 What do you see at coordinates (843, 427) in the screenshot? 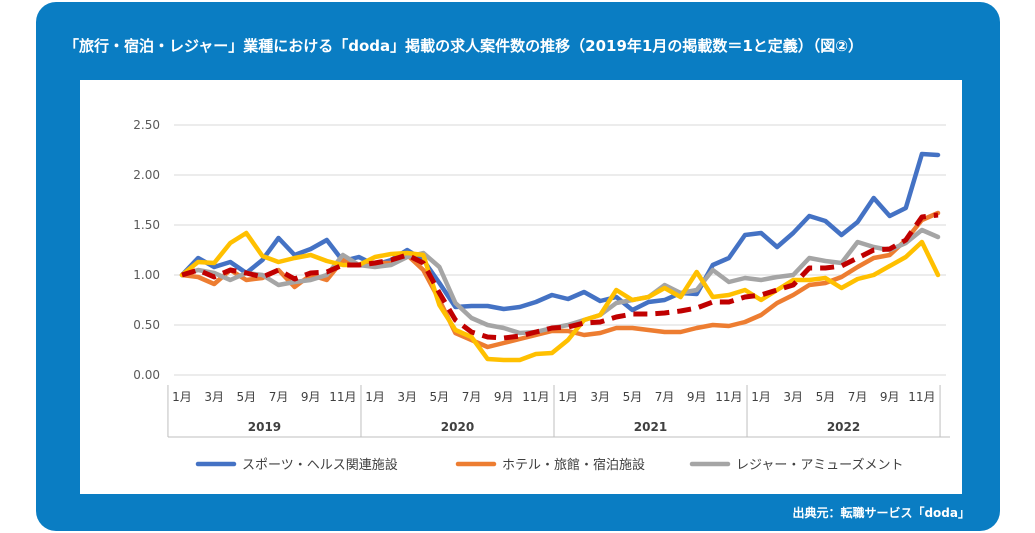
I see `year-label: 2022` at bounding box center [843, 427].